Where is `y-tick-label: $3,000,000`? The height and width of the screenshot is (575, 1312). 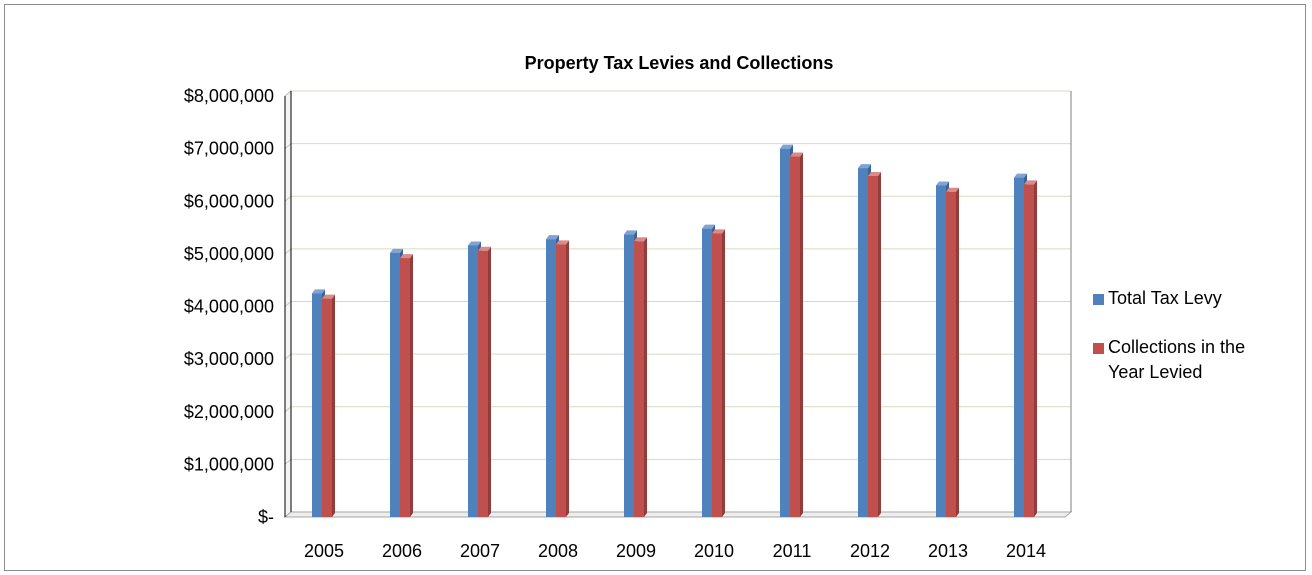 y-tick-label: $3,000,000 is located at coordinates (229, 359).